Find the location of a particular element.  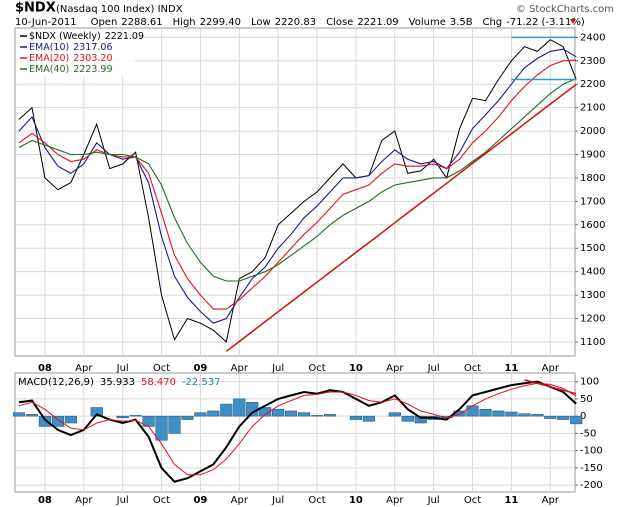

legend-value: 58.470 is located at coordinates (158, 382).